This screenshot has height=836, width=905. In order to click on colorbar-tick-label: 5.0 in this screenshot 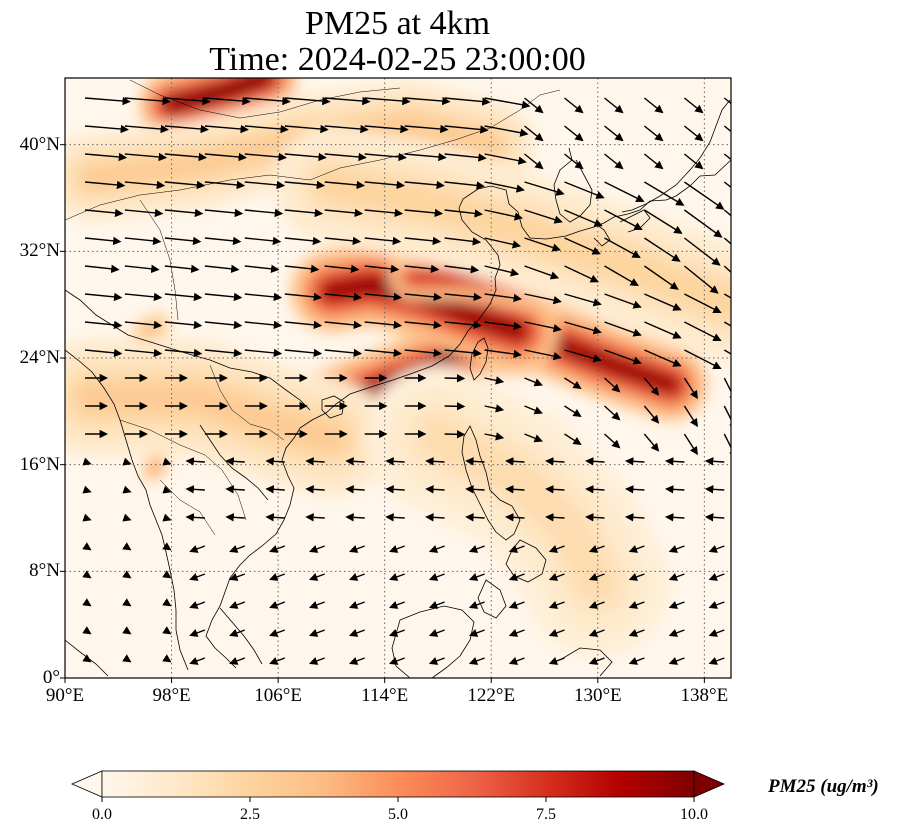, I will do `click(398, 814)`.